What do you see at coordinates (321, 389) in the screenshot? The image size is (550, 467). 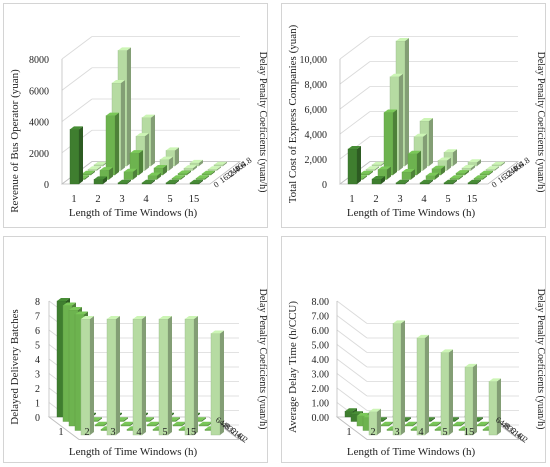 I see `y-tick-label: 2.00` at bounding box center [321, 389].